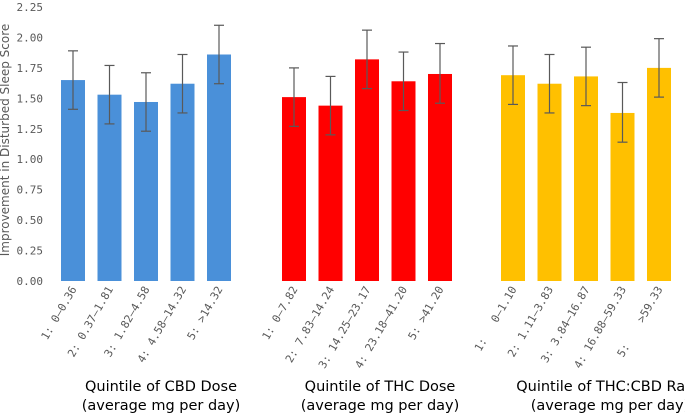  Describe the element at coordinates (30, 251) in the screenshot. I see `y-tick-label: 0.25` at that location.